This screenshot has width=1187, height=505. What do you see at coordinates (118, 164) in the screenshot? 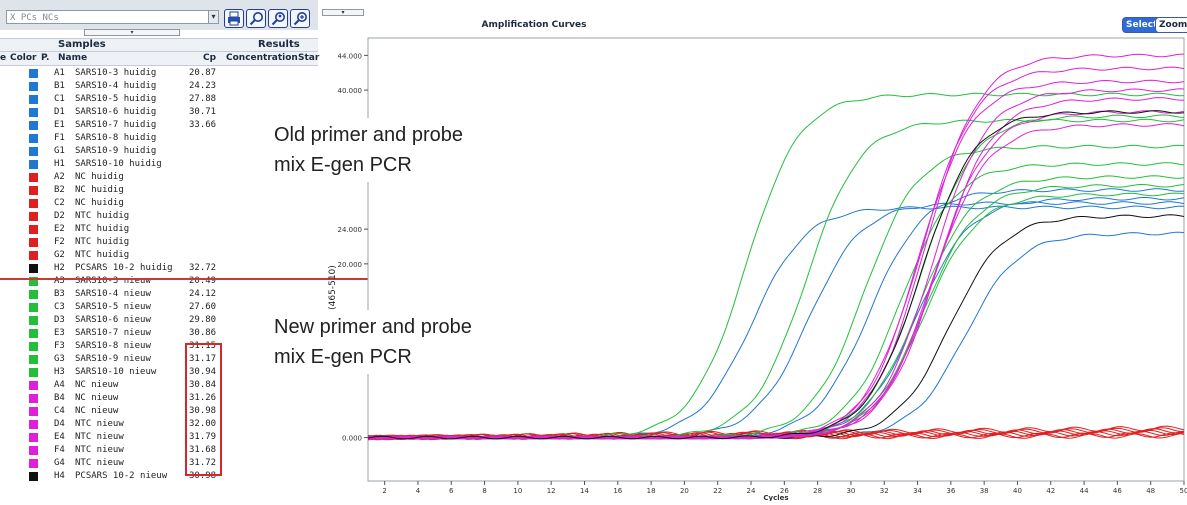
I see `sample-name: SARS10-10 huidig` at bounding box center [118, 164].